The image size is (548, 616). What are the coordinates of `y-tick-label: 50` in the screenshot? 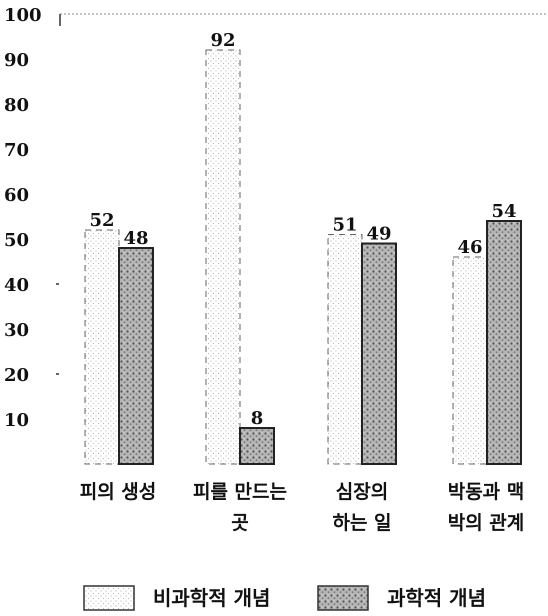 It's located at (16, 240).